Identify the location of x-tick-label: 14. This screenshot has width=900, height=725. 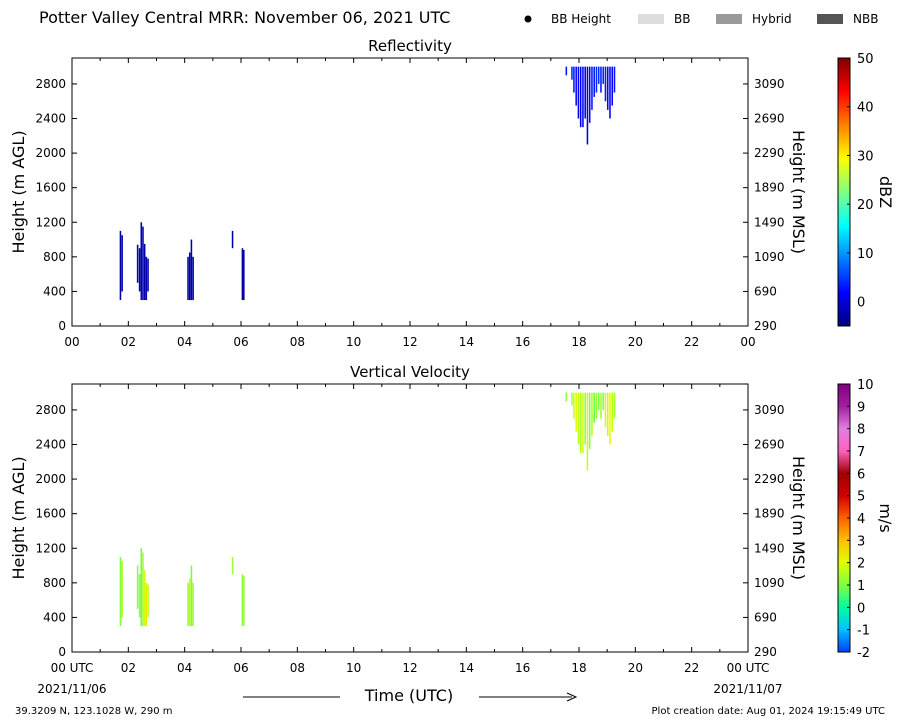
(466, 342).